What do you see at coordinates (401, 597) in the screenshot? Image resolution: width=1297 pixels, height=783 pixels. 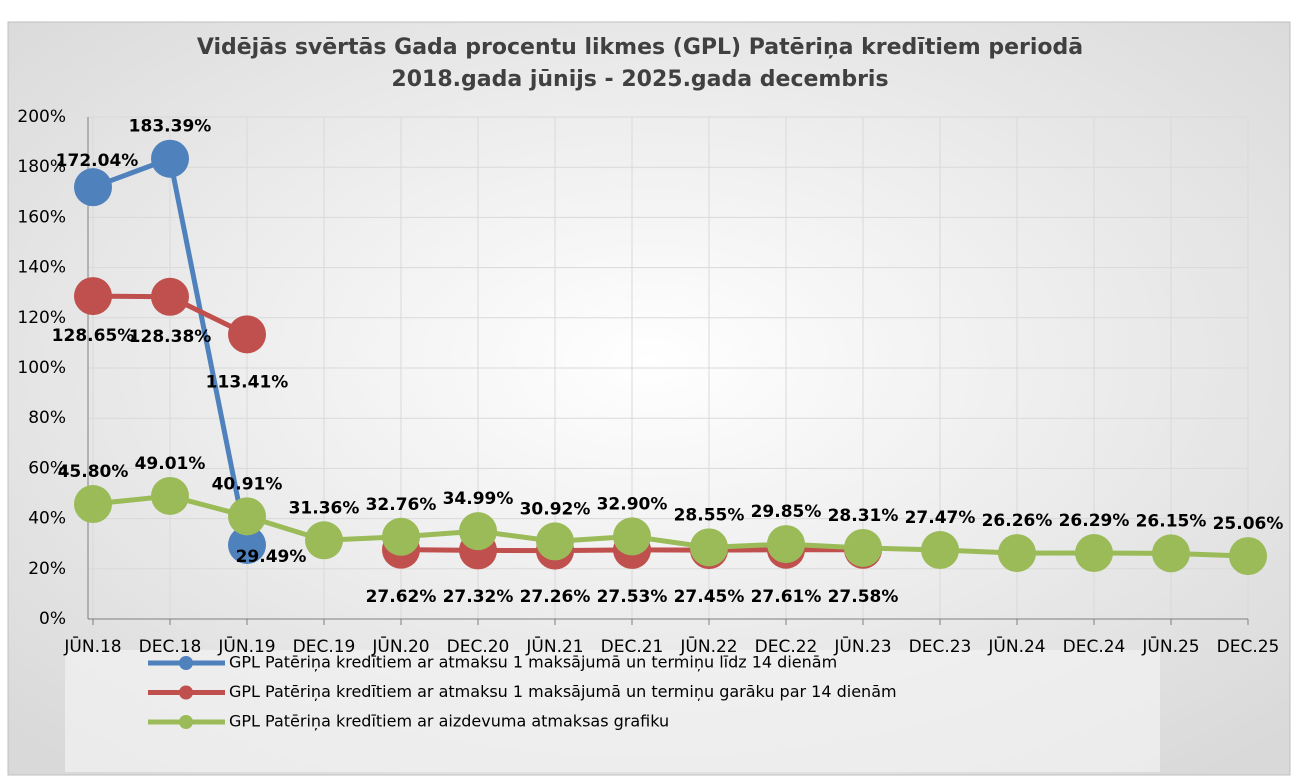 I see `data-label: 27.62%` at bounding box center [401, 597].